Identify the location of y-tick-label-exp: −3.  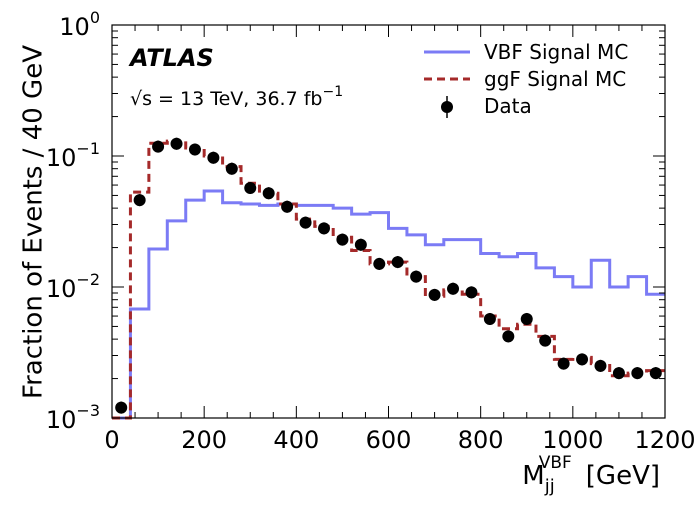
(88, 410).